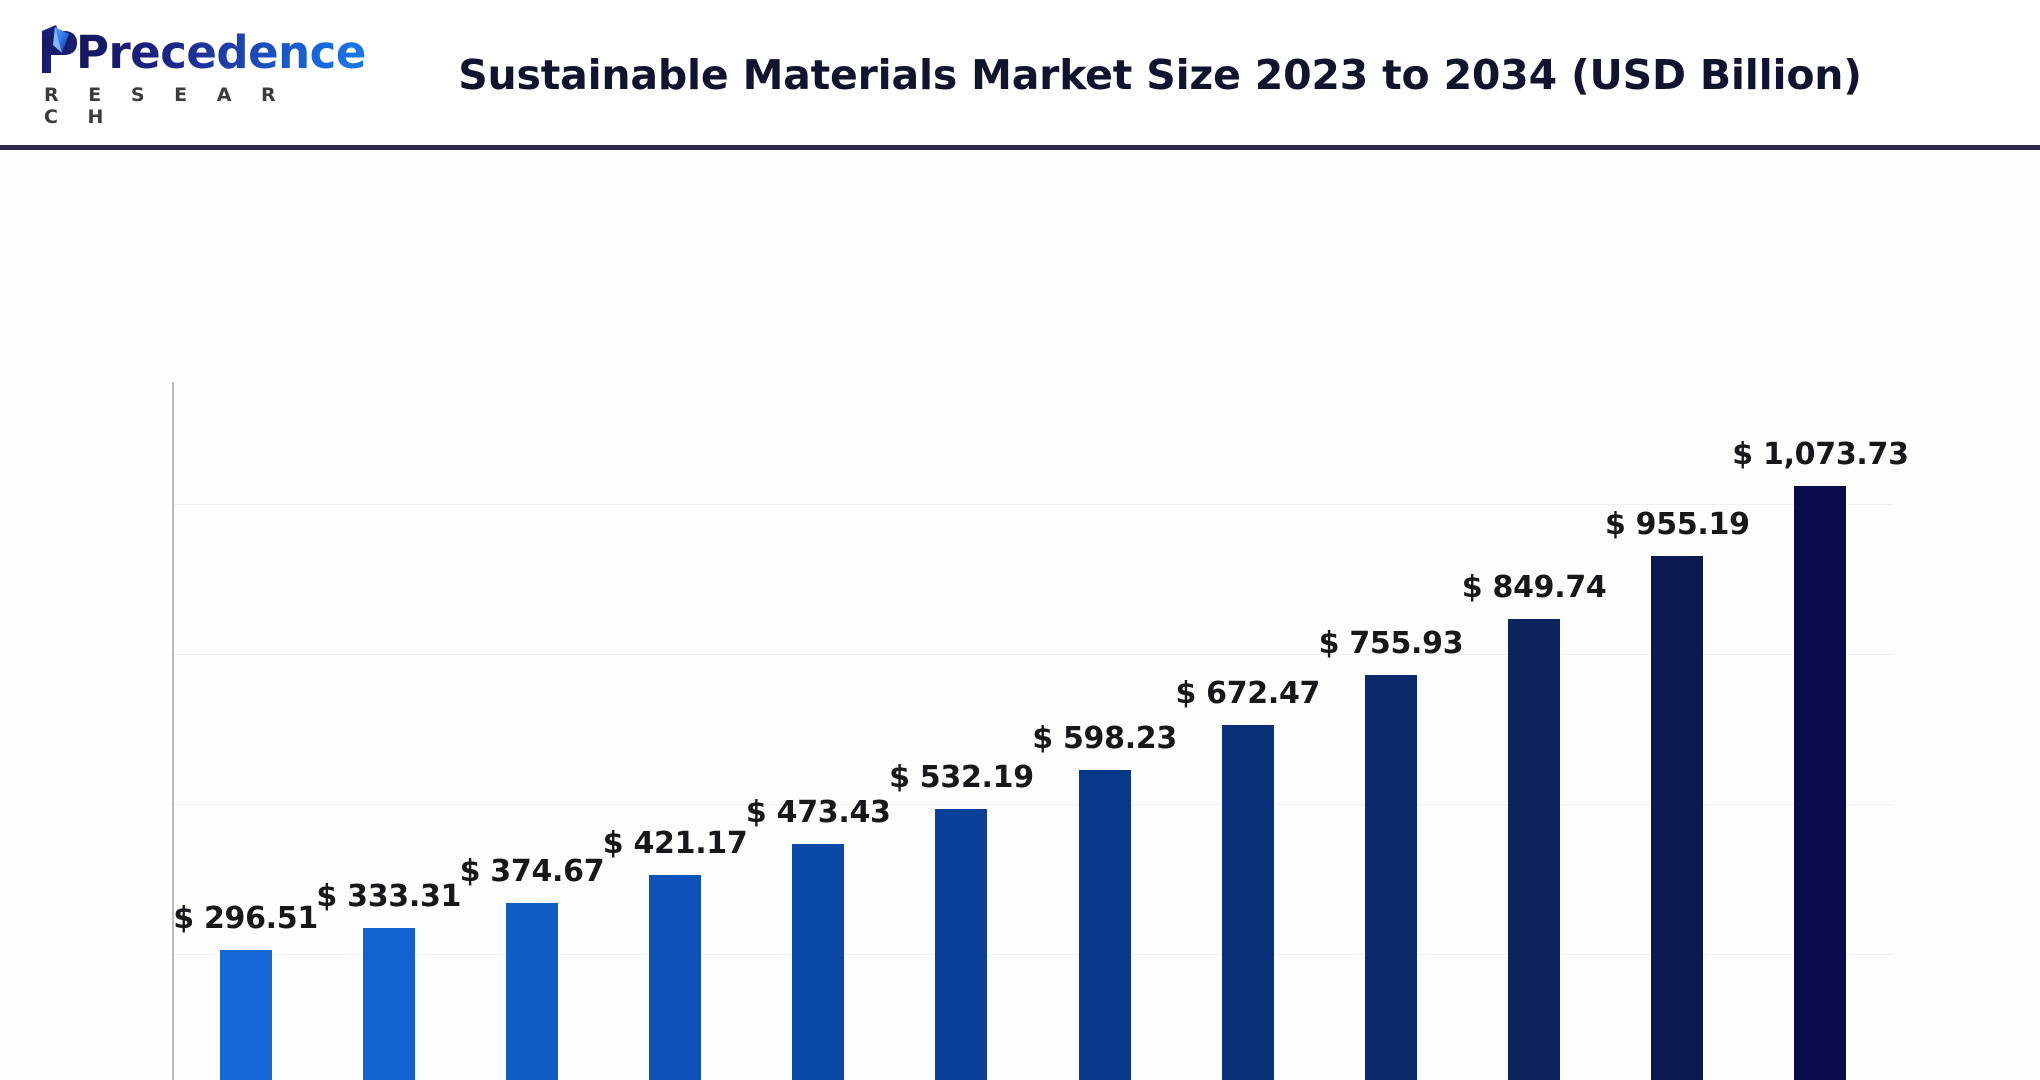 The image size is (2040, 1080). Describe the element at coordinates (1020, 147) in the screenshot. I see `header-divider` at that location.